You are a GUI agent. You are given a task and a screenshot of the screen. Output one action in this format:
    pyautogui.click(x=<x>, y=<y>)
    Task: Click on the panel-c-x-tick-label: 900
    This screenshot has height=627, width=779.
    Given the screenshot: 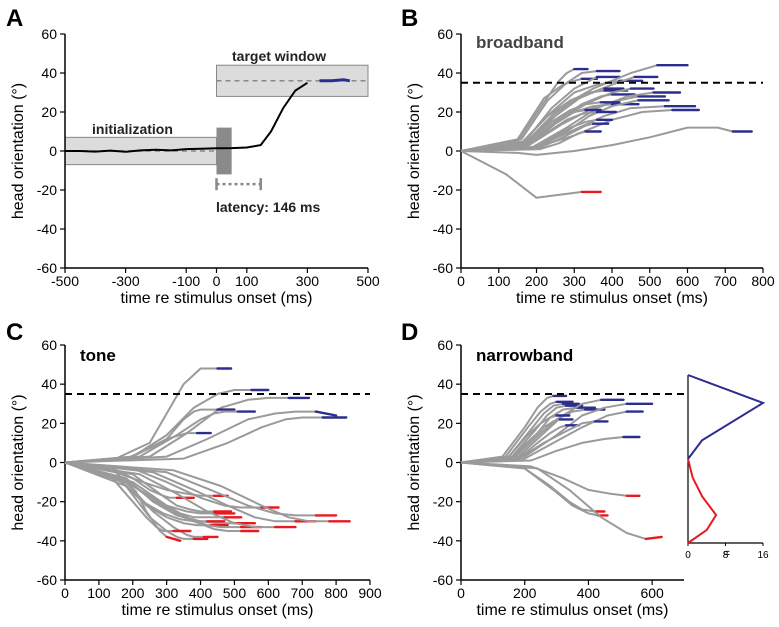 What is the action you would take?
    pyautogui.click(x=370, y=593)
    